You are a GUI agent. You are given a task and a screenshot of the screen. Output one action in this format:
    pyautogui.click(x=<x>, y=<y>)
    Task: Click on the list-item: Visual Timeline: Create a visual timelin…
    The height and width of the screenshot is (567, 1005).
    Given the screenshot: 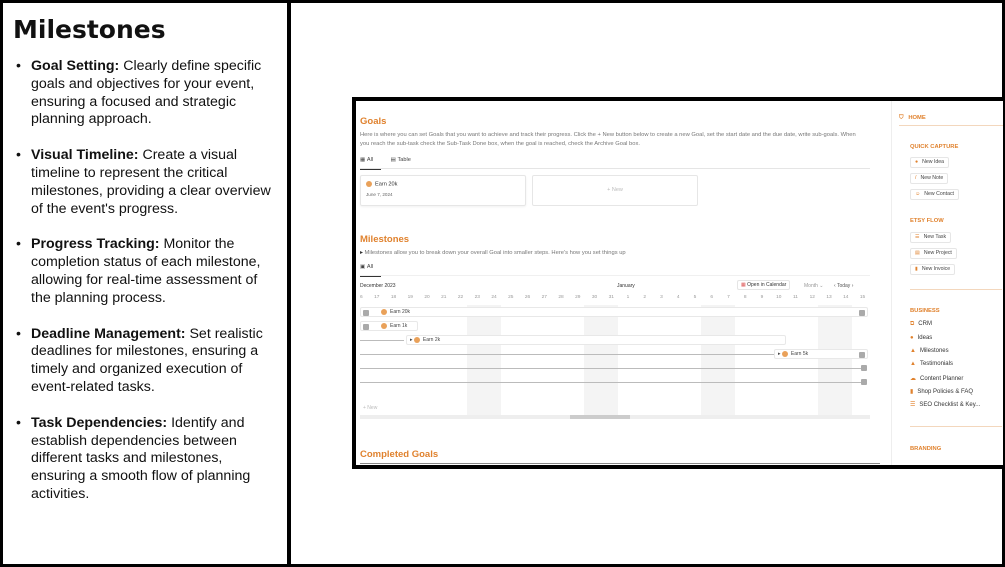 What is the action you would take?
    pyautogui.click(x=145, y=182)
    